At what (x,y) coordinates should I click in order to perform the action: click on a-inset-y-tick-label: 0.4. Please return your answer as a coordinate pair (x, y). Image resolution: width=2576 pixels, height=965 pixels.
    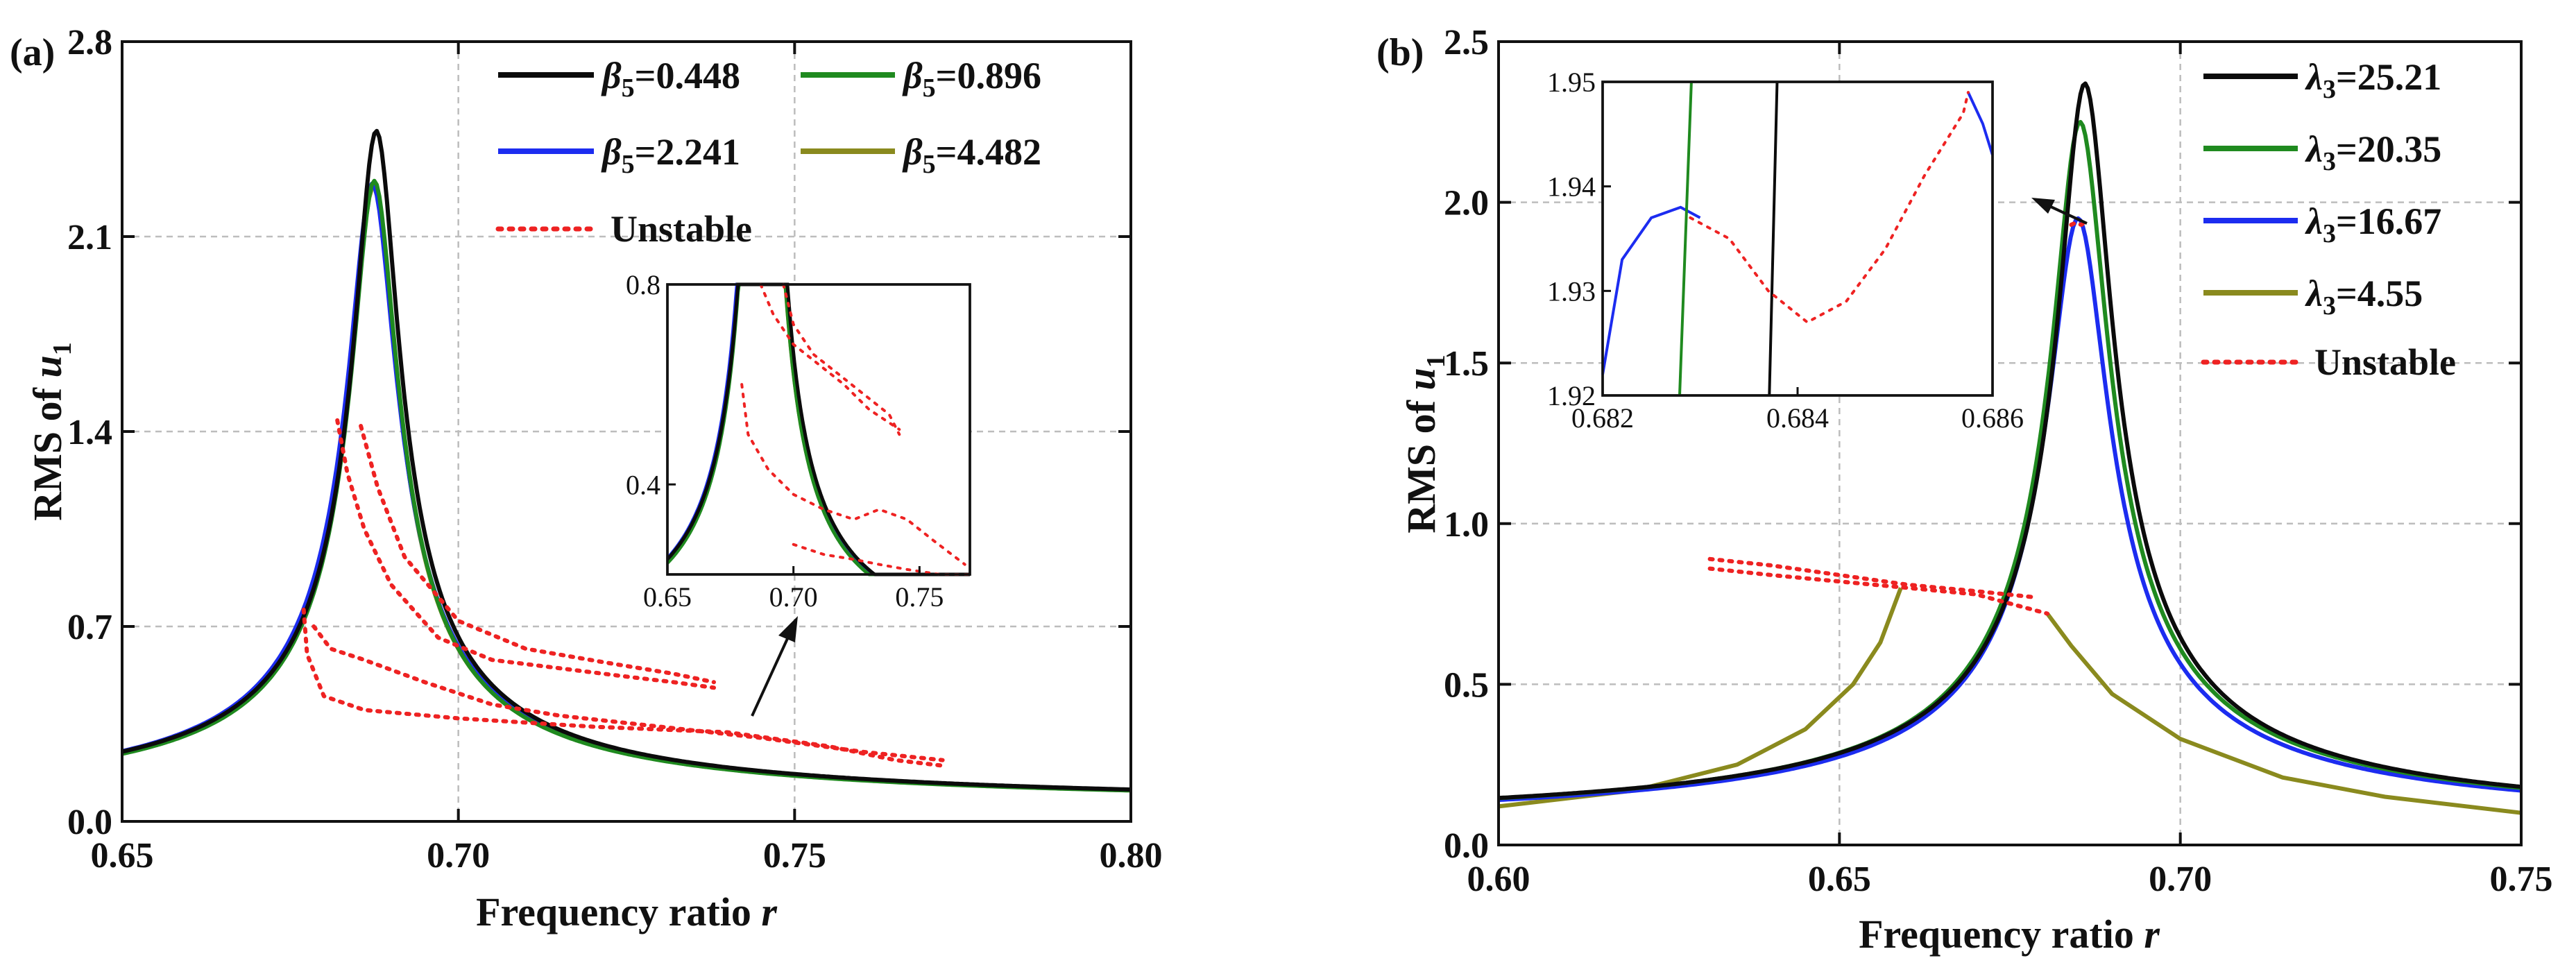
    Looking at the image, I should click on (643, 484).